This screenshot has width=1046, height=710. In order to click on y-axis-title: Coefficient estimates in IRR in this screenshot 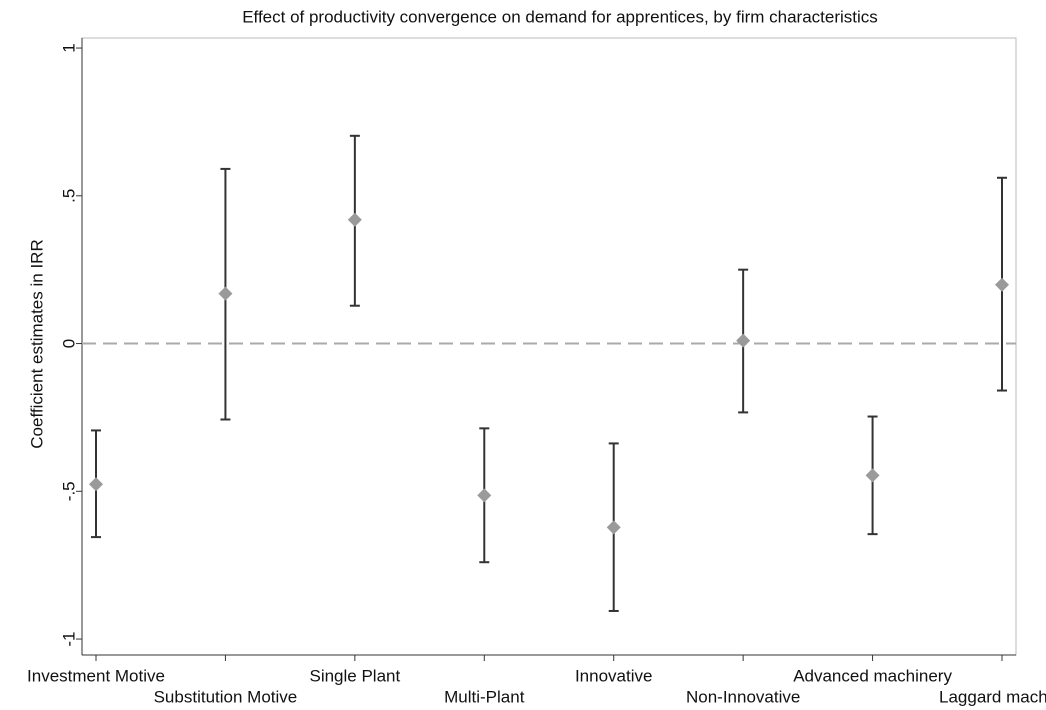, I will do `click(36, 343)`.